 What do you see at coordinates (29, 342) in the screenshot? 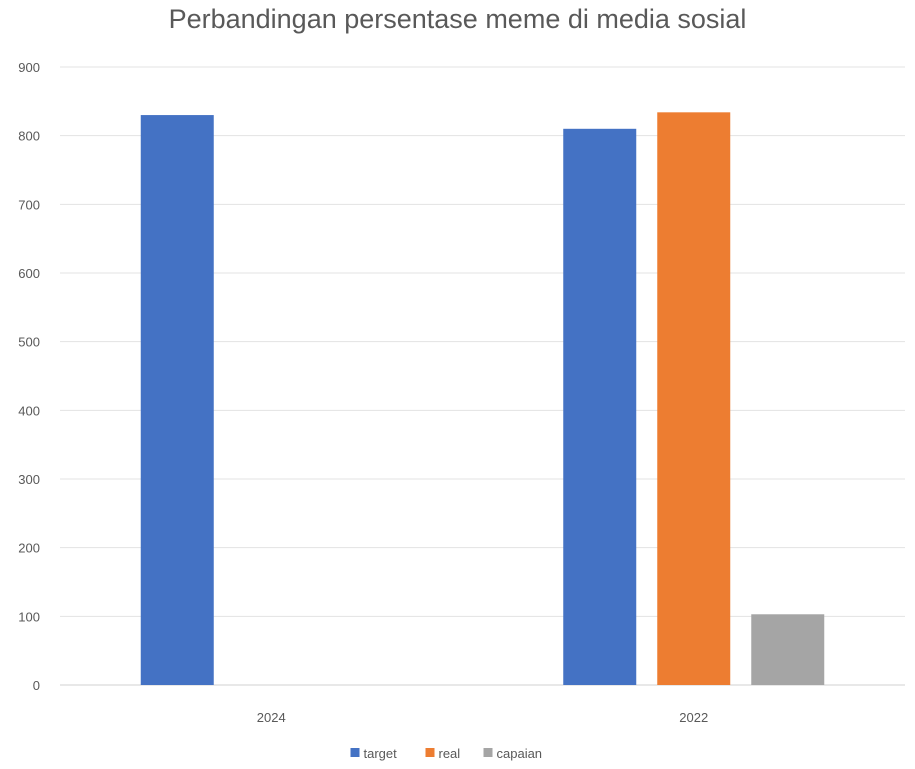
I see `y-tick-label: 500` at bounding box center [29, 342].